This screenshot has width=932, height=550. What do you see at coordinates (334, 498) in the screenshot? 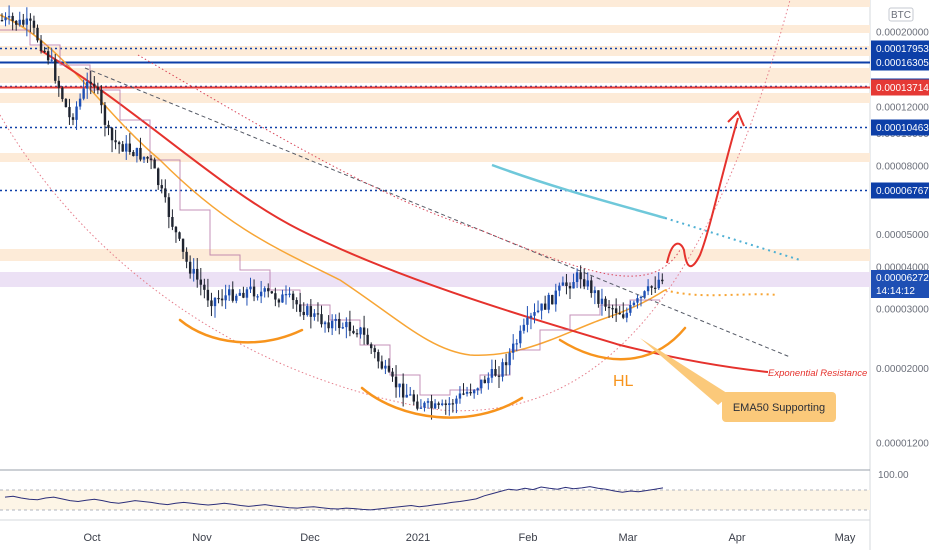
I see `rsi-line` at bounding box center [334, 498].